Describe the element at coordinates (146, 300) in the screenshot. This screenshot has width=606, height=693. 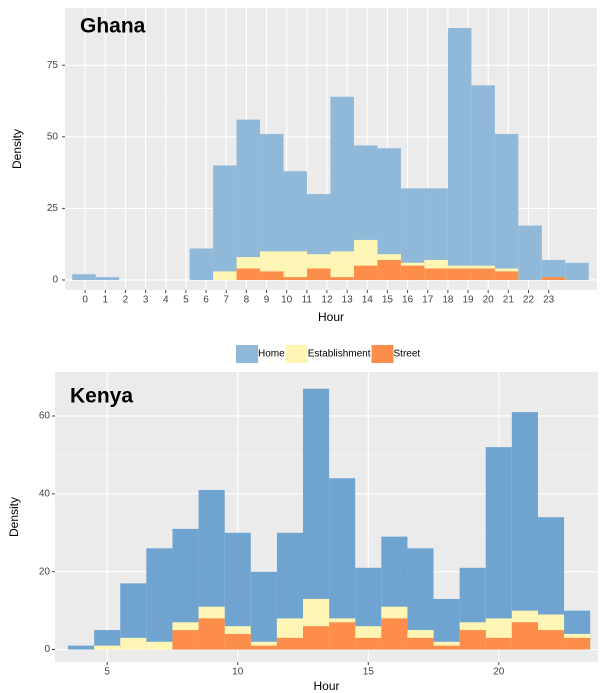
I see `x-tick-label: 3` at that location.